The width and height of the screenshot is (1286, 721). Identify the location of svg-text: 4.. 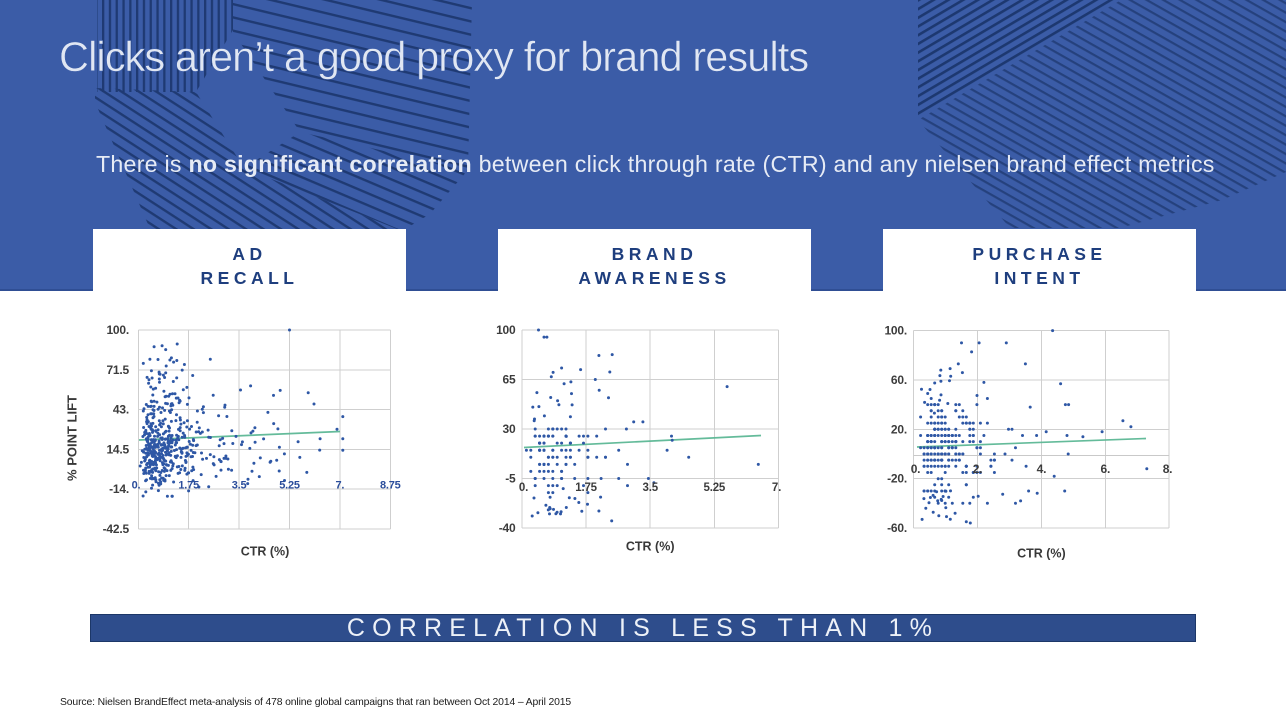
(1042, 469).